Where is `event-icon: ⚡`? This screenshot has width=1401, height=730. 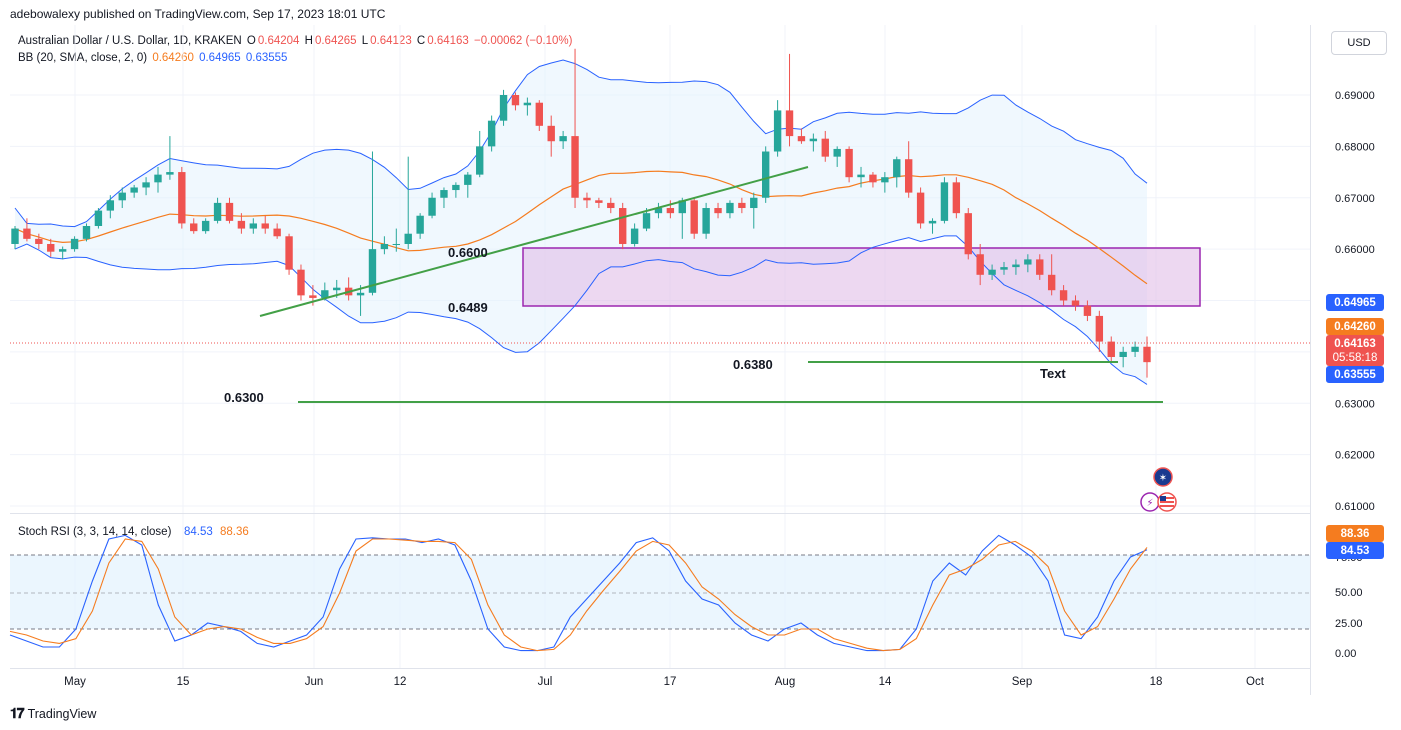
event-icon: ⚡ is located at coordinates (1150, 502).